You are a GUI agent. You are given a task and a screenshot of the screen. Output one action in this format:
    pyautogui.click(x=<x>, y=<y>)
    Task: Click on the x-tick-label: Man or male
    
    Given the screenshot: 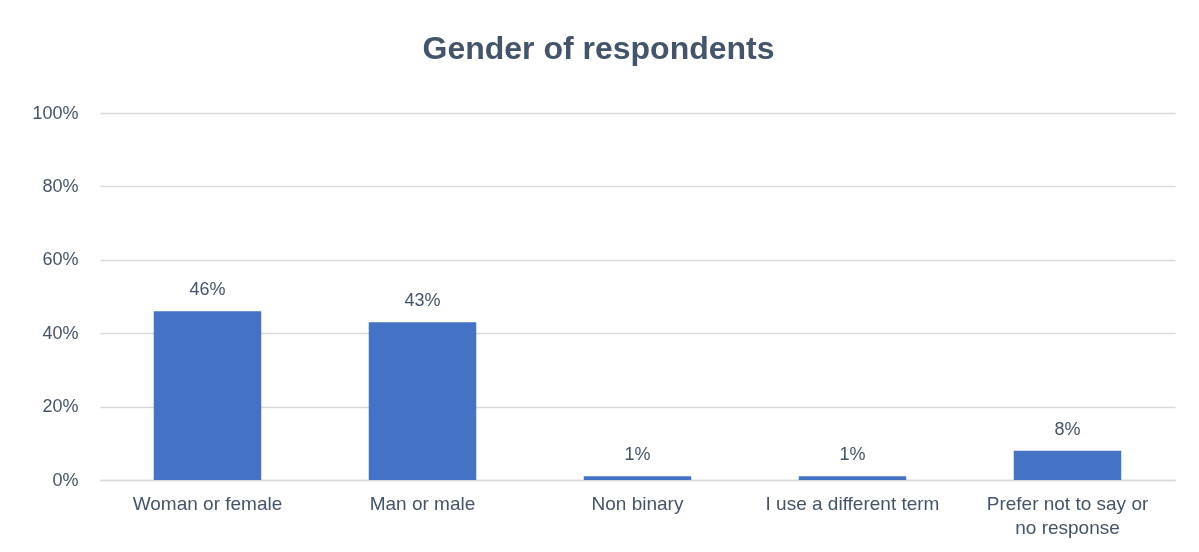 What is the action you would take?
    pyautogui.click(x=422, y=503)
    